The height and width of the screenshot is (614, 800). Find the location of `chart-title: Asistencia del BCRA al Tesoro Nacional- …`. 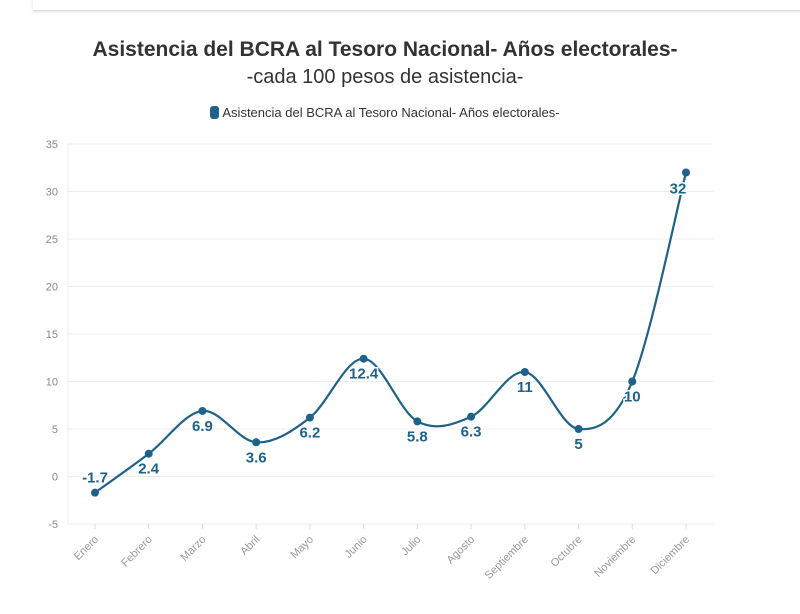

chart-title: Asistencia del BCRA al Tesoro Nacional- … is located at coordinates (385, 49).